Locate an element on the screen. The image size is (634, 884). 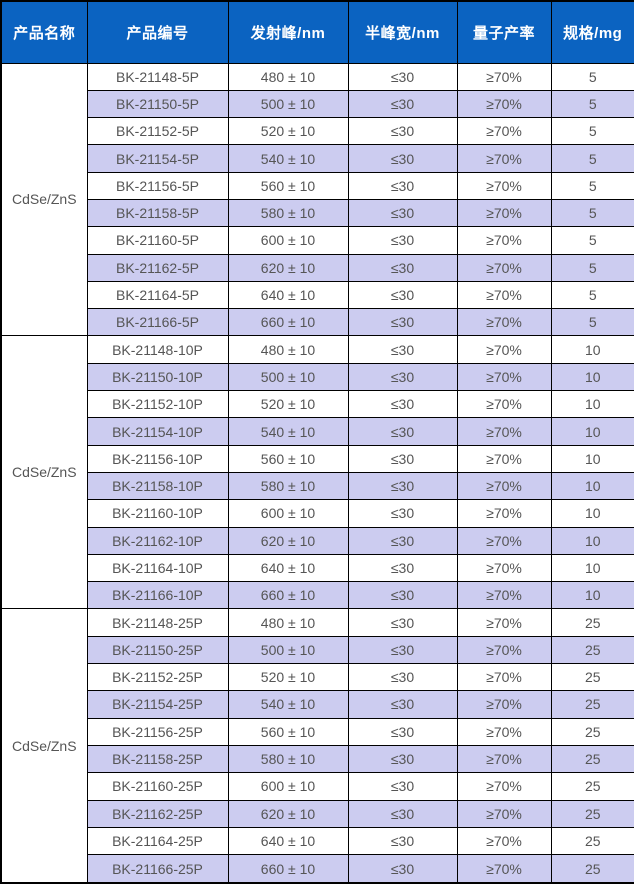
cell-product-code: BK-21152-25P is located at coordinates (157, 677).